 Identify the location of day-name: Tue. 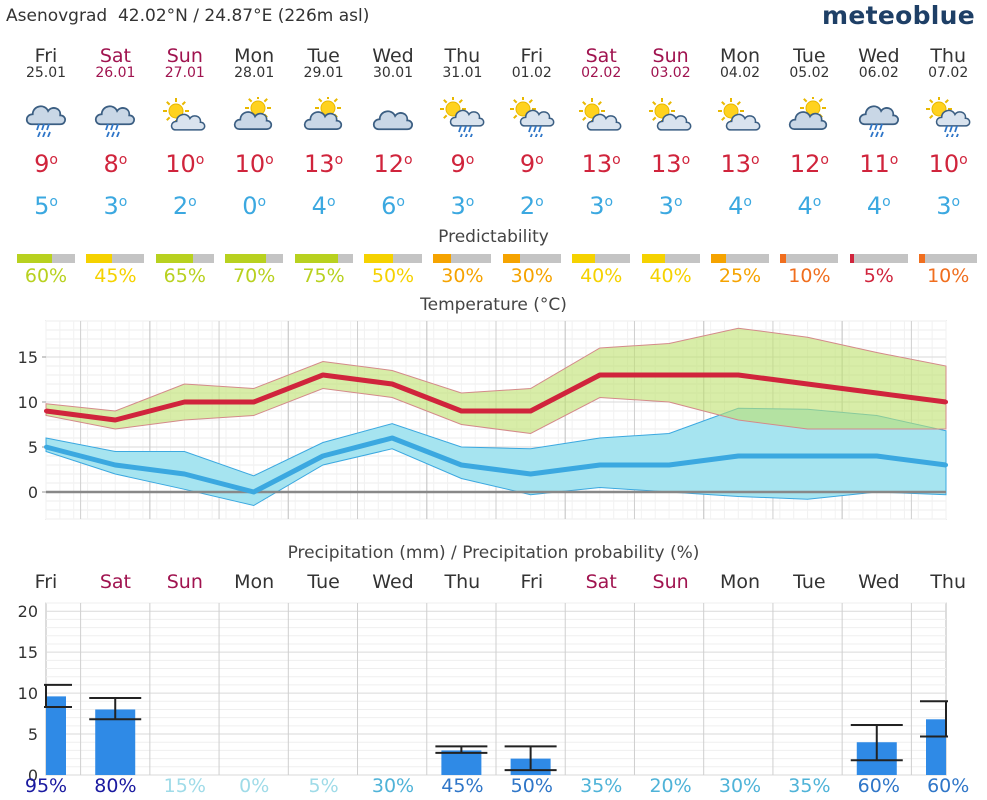
(323, 56).